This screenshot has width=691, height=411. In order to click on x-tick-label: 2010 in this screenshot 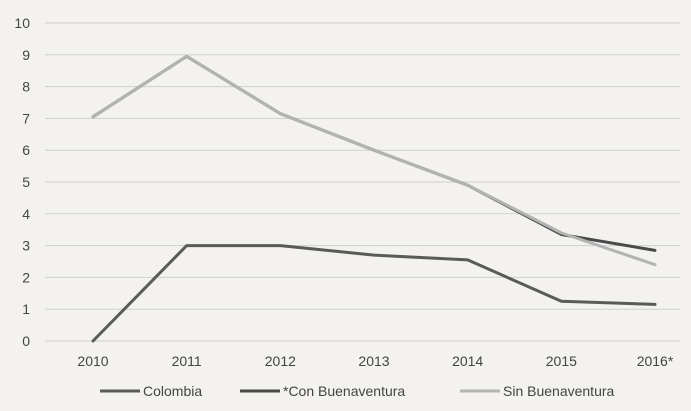, I will do `click(92, 361)`.